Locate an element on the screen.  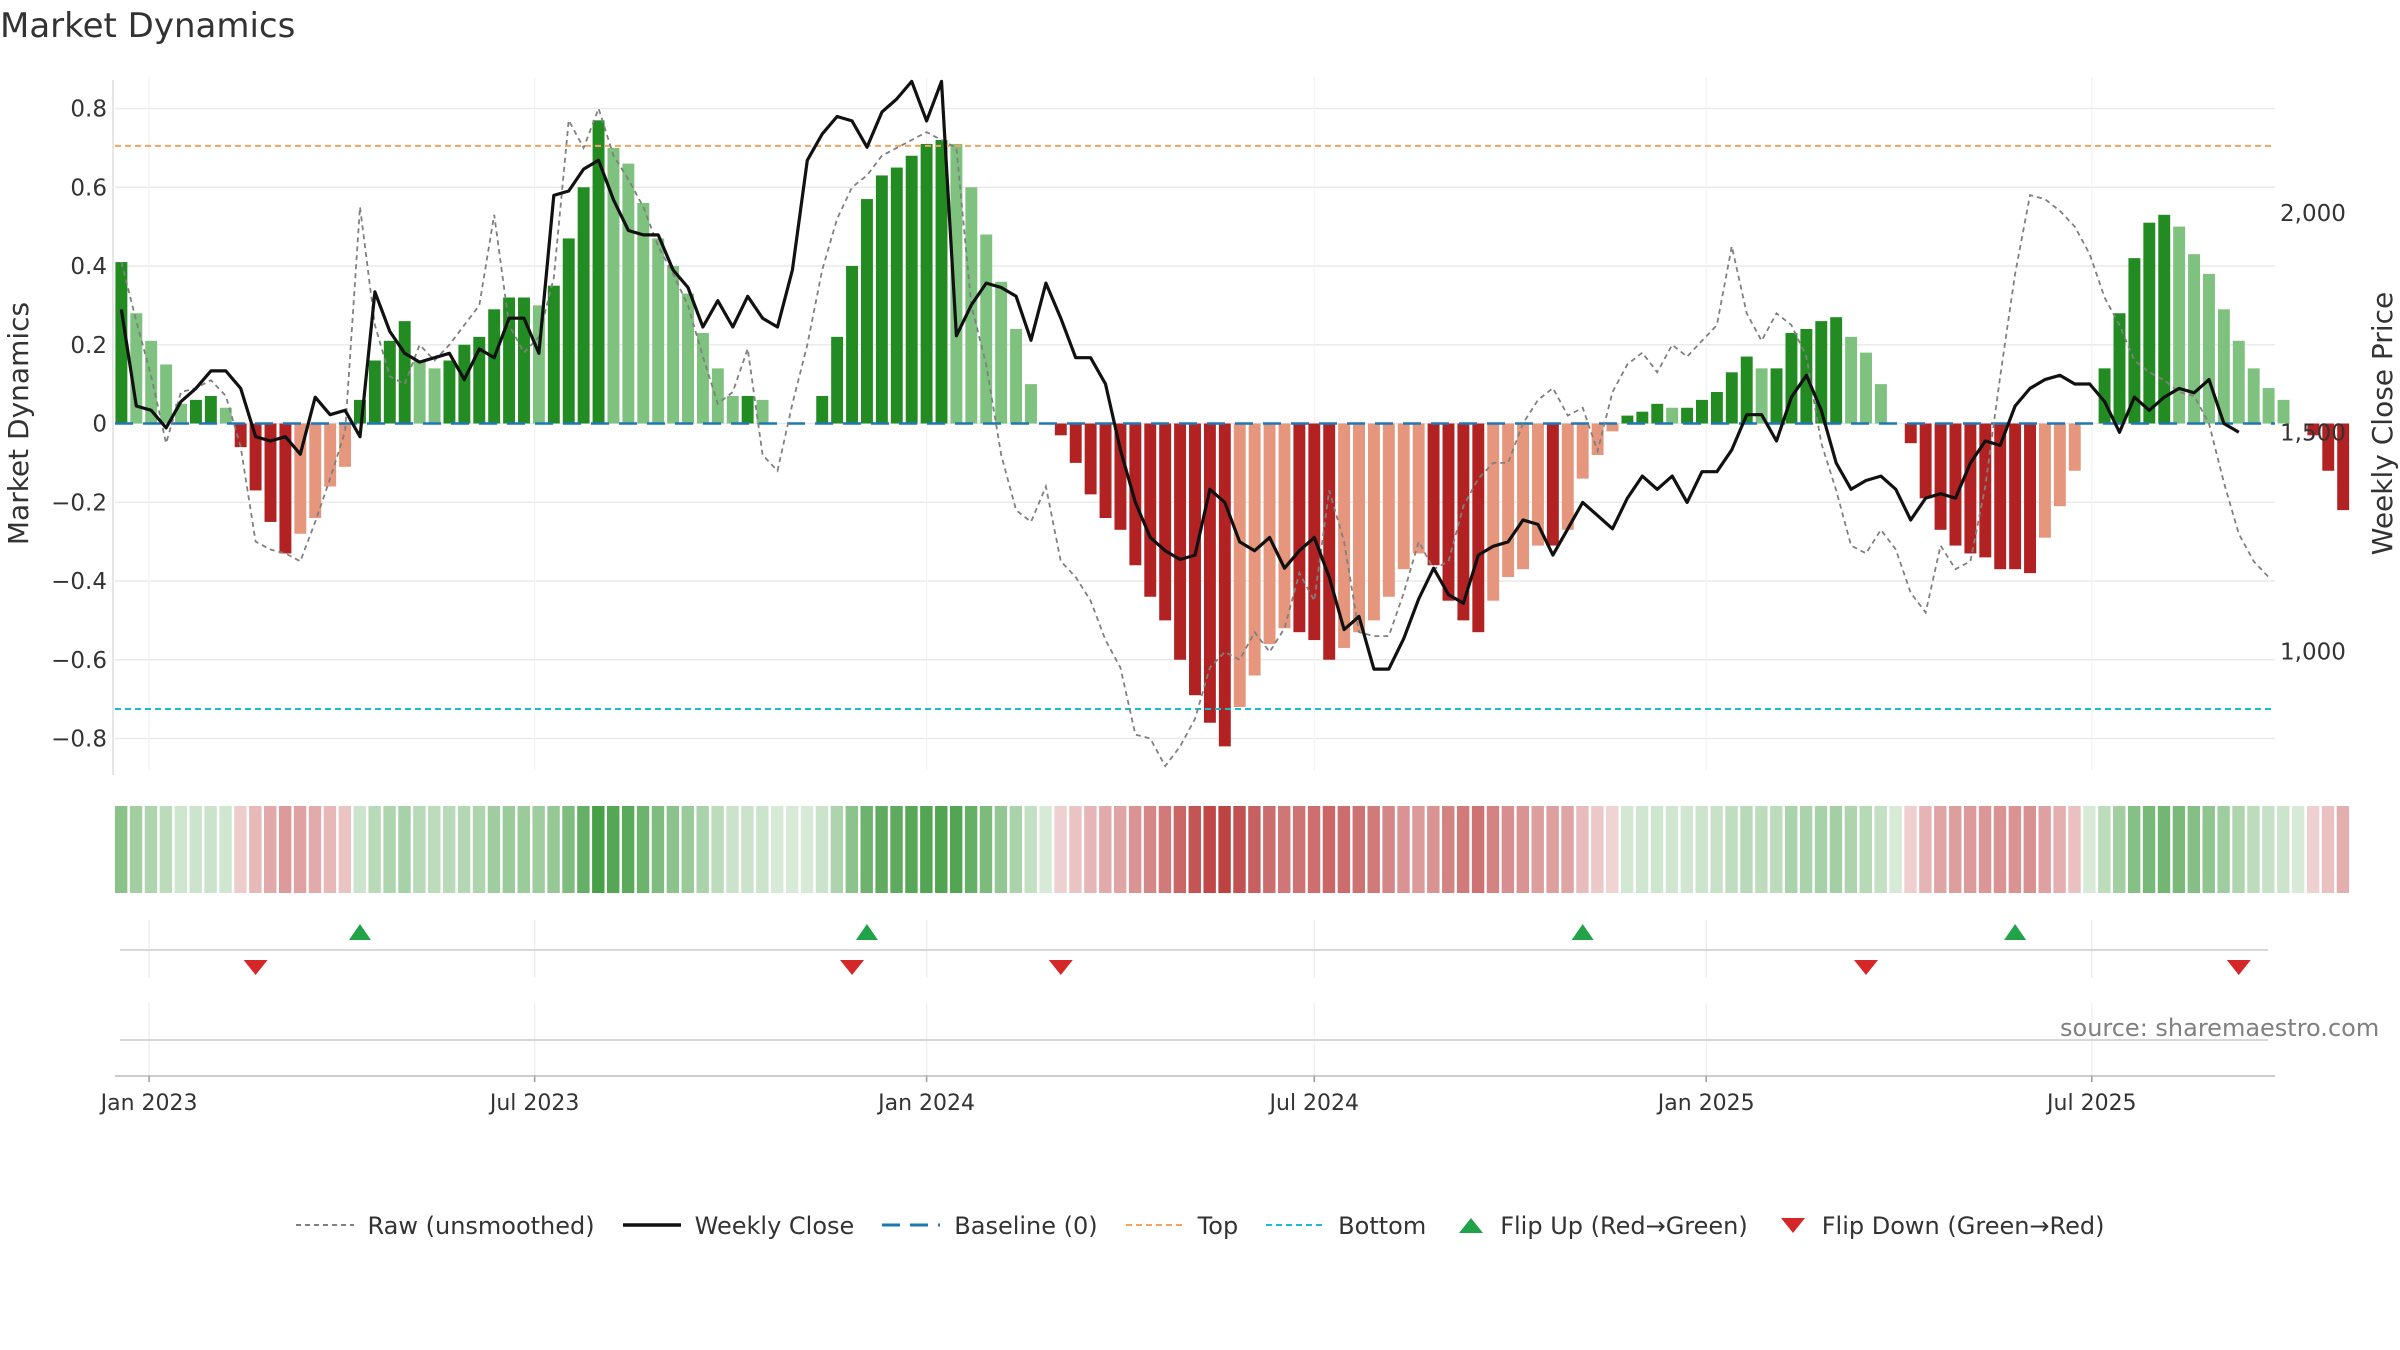
y-axis-label: Market Dynamics is located at coordinates (18, 423).